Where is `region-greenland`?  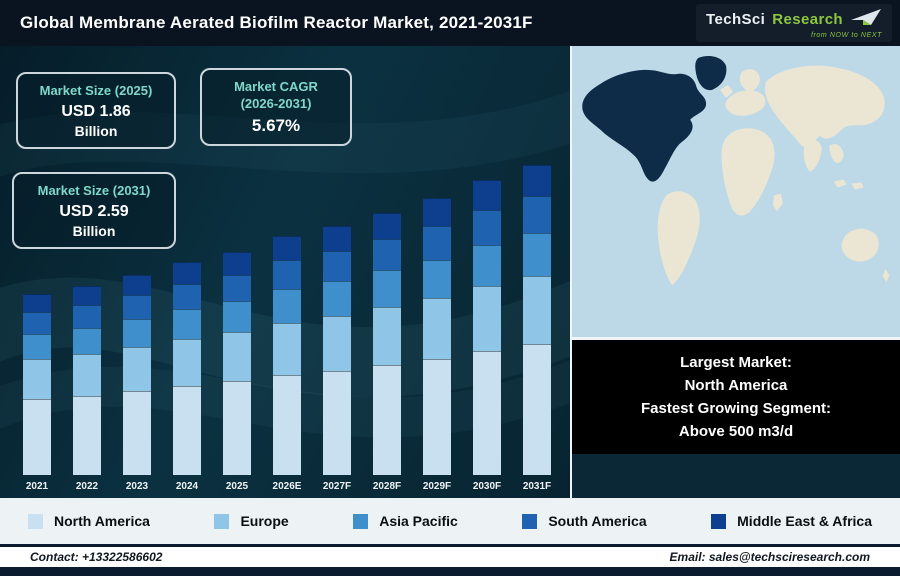 region-greenland is located at coordinates (711, 73).